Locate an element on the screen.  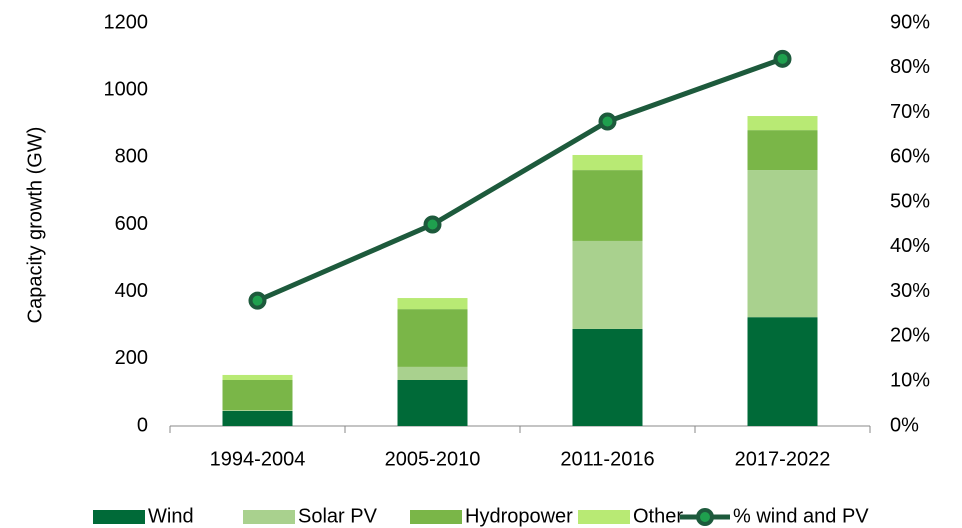
x-tick-label: 2017-2022 is located at coordinates (783, 459).